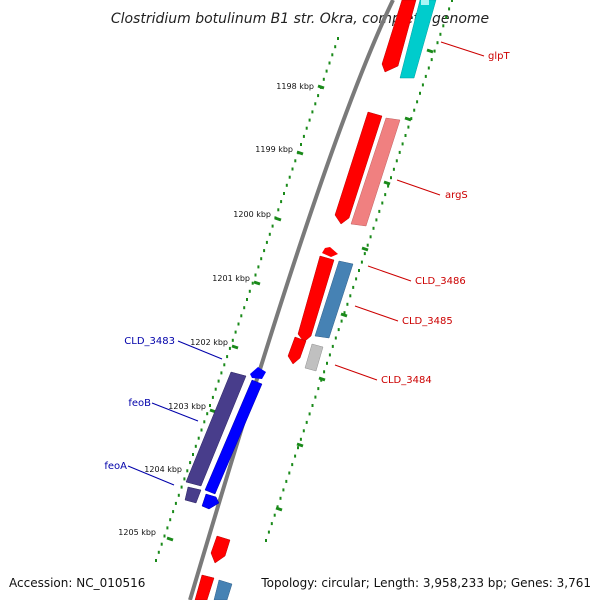 The image size is (600, 600). I want to click on kbp-label-1204: 1204 kbp, so click(163, 469).